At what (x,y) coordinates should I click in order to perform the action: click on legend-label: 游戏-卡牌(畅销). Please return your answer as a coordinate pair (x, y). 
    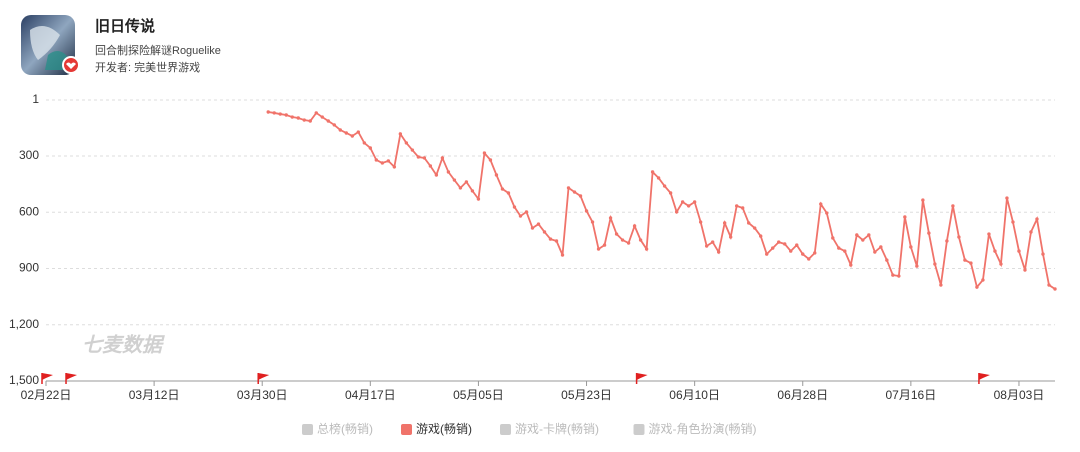
    Looking at the image, I should click on (557, 429).